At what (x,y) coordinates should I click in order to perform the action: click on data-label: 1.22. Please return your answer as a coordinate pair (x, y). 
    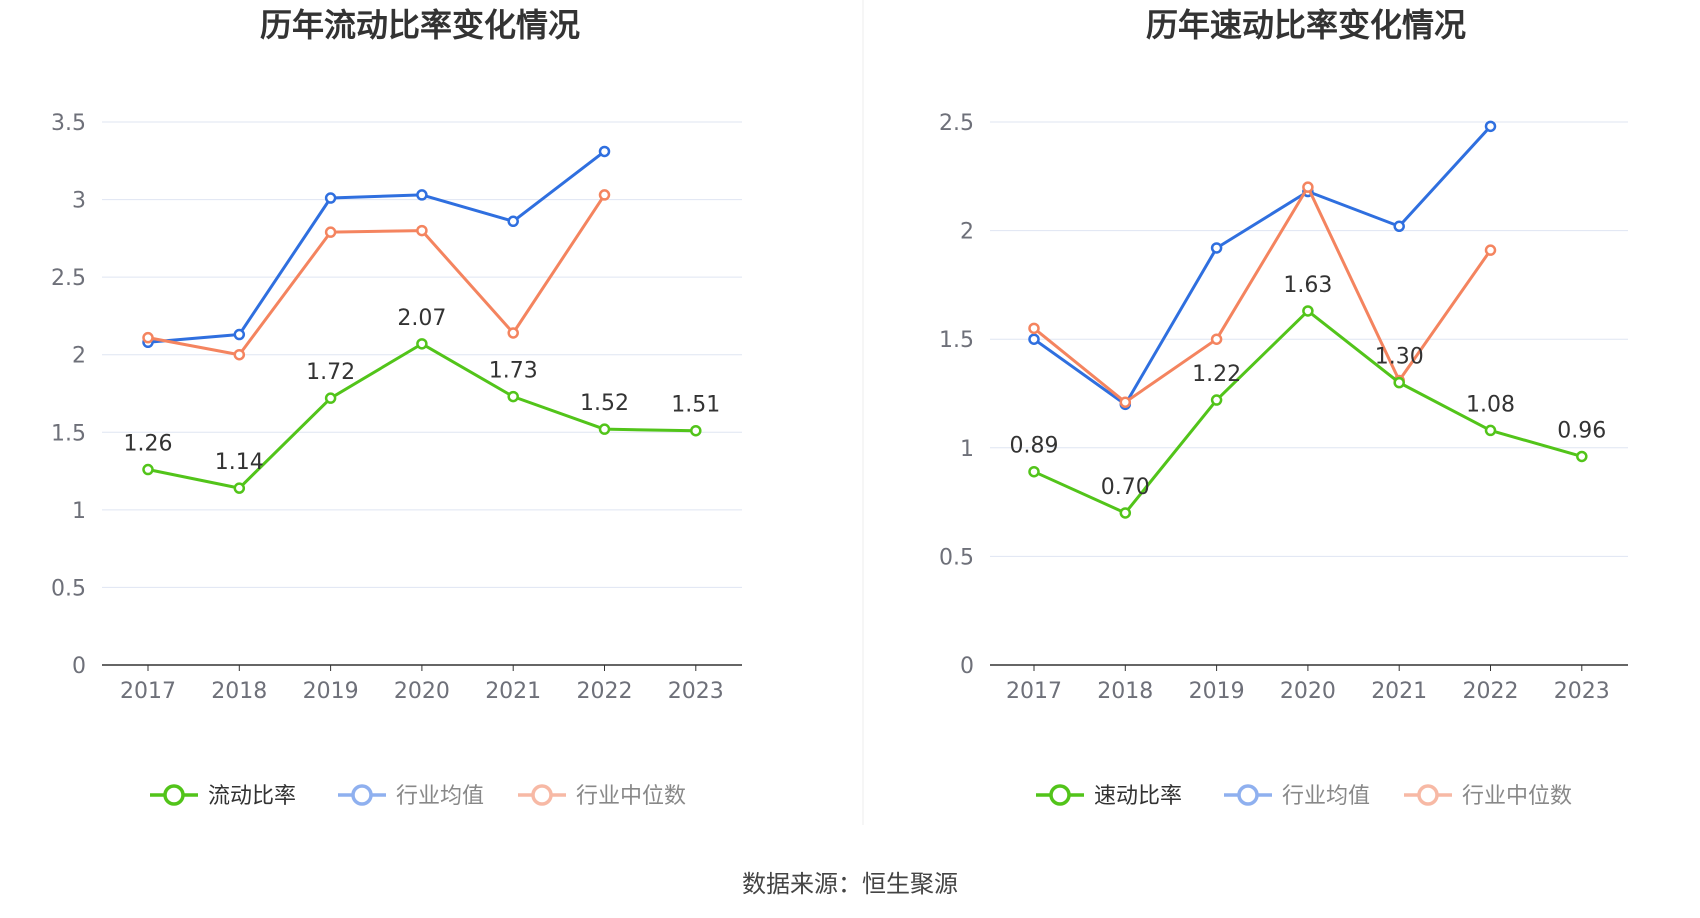
    Looking at the image, I should click on (1216, 374).